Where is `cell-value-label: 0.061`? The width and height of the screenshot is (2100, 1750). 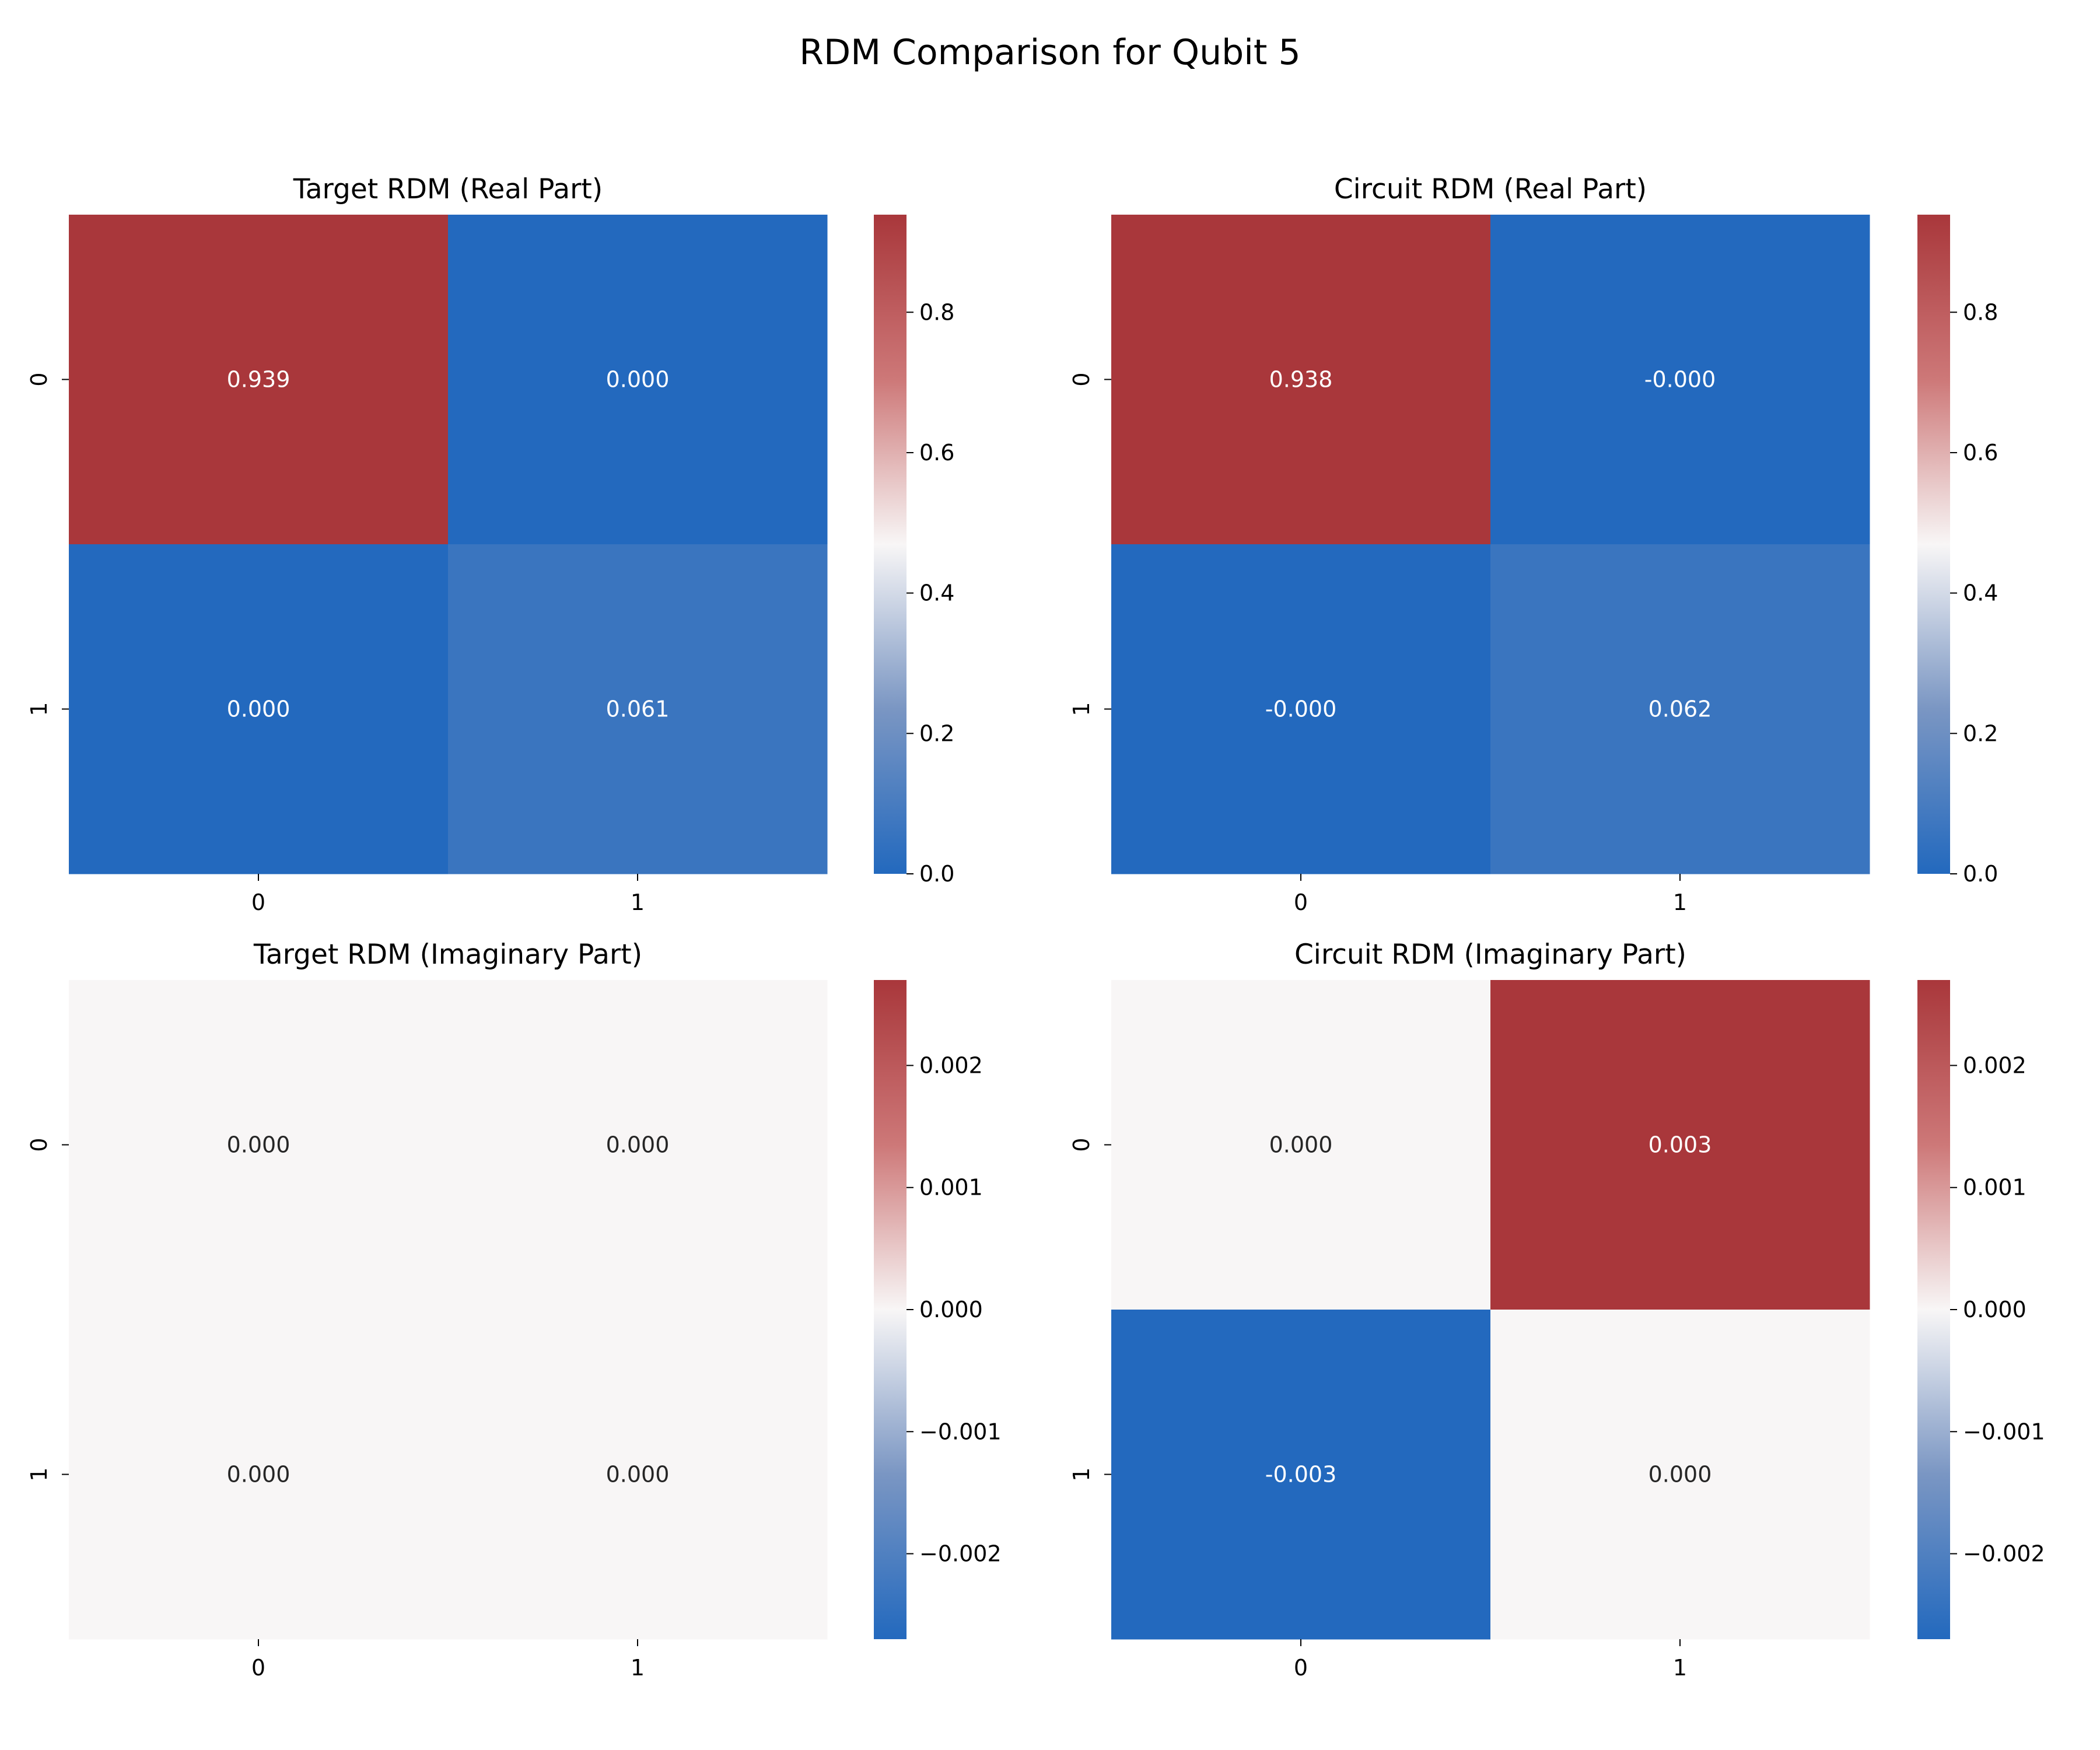
cell-value-label: 0.061 is located at coordinates (638, 709).